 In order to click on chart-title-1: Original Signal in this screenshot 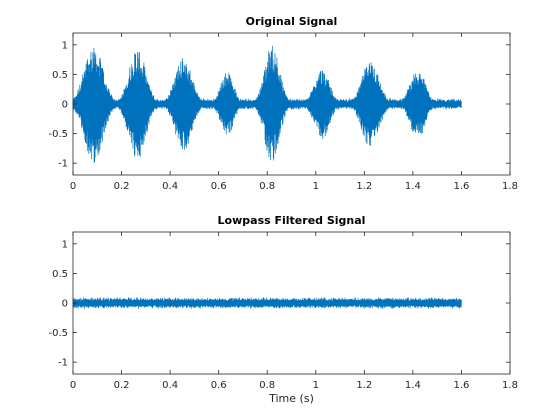, I will do `click(292, 21)`.